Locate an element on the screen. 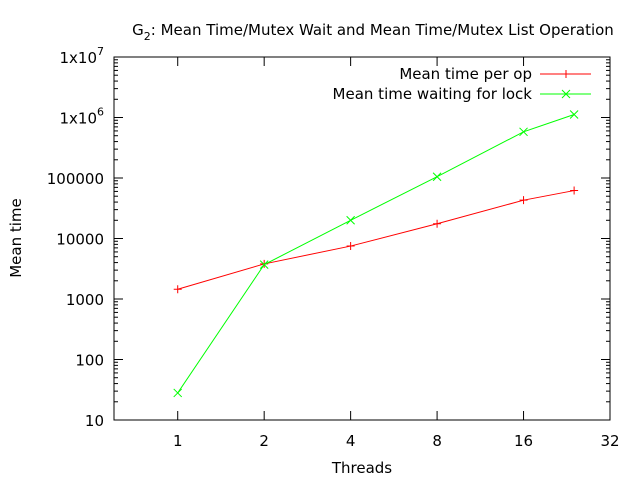 The image size is (640, 480). y-tick-label-base: 100000 is located at coordinates (75, 179).